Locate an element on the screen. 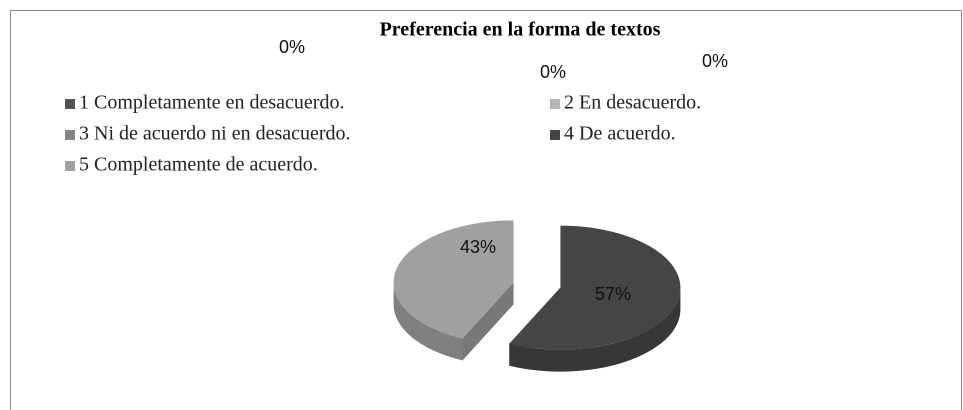 The width and height of the screenshot is (963, 410). legend-label: 1 Completamente en desacuerdo. is located at coordinates (211, 103).